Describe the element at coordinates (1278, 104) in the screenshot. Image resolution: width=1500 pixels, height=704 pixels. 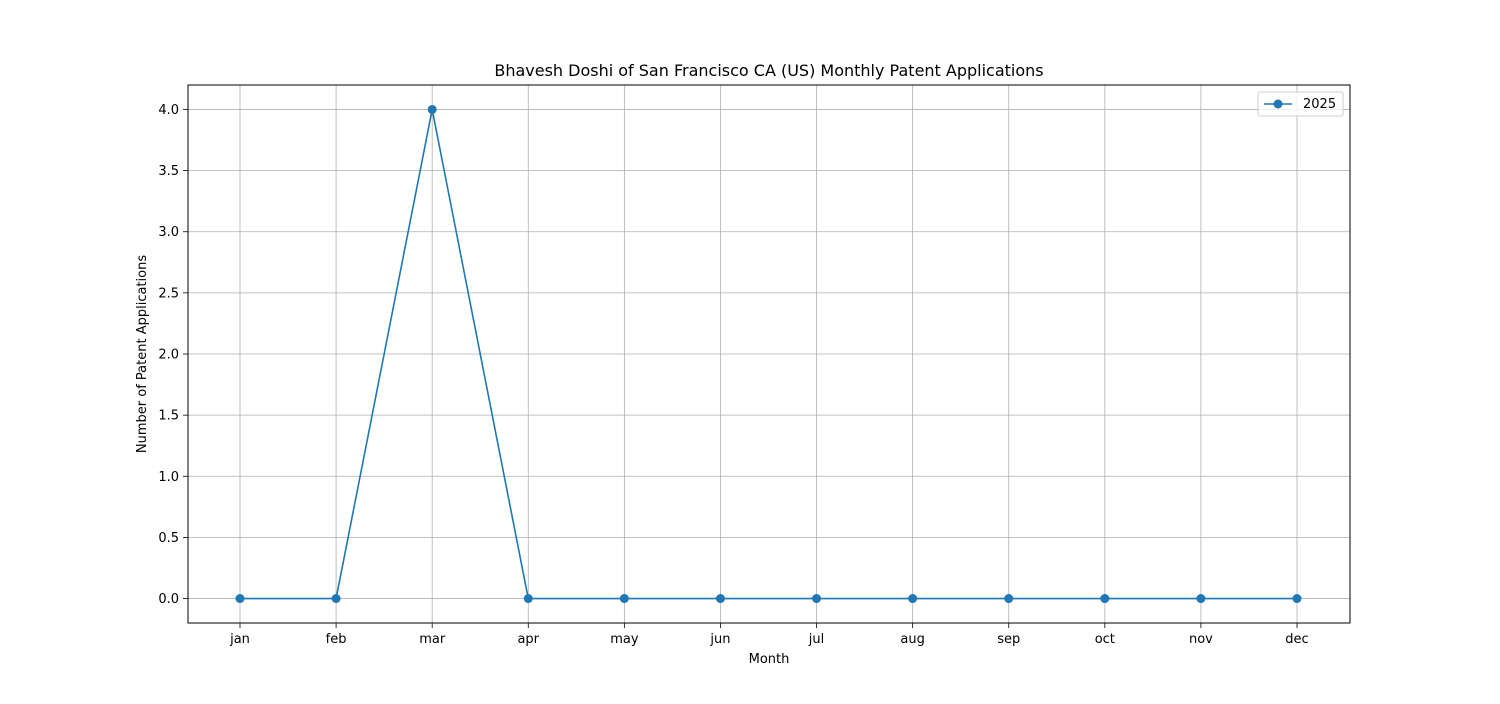
I see `legend-marker-swatch` at that location.